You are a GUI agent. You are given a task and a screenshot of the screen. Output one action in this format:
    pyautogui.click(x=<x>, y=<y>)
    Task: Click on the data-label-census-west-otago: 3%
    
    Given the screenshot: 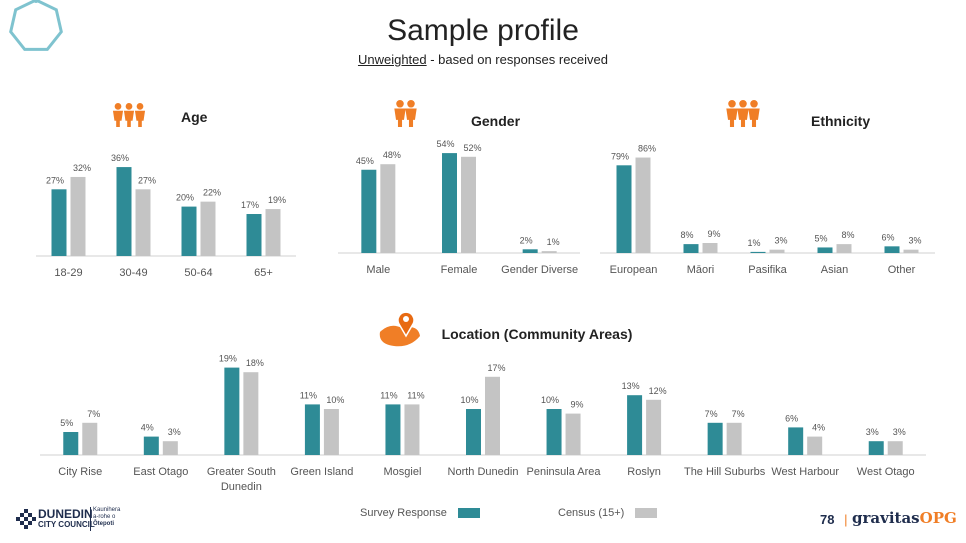 What is the action you would take?
    pyautogui.click(x=899, y=432)
    